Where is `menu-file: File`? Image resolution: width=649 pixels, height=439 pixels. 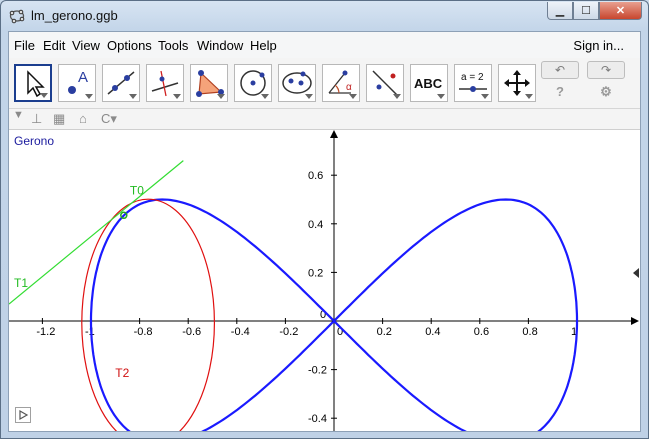 menu-file: File is located at coordinates (24, 45).